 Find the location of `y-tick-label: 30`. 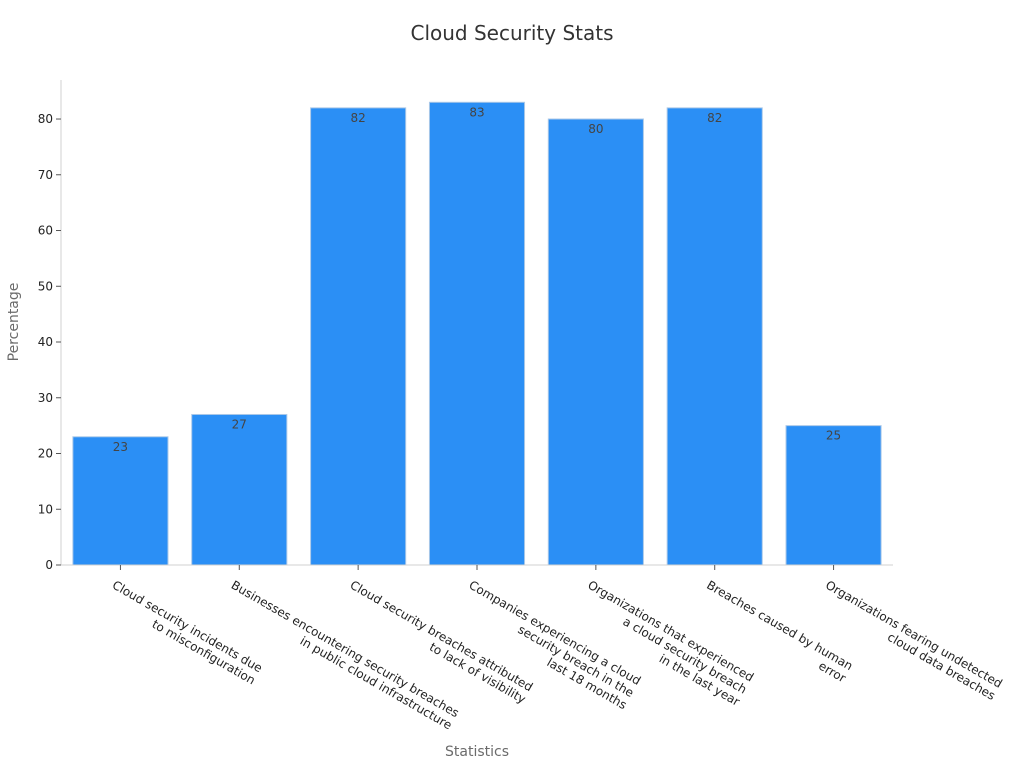

y-tick-label: 30 is located at coordinates (45, 398).